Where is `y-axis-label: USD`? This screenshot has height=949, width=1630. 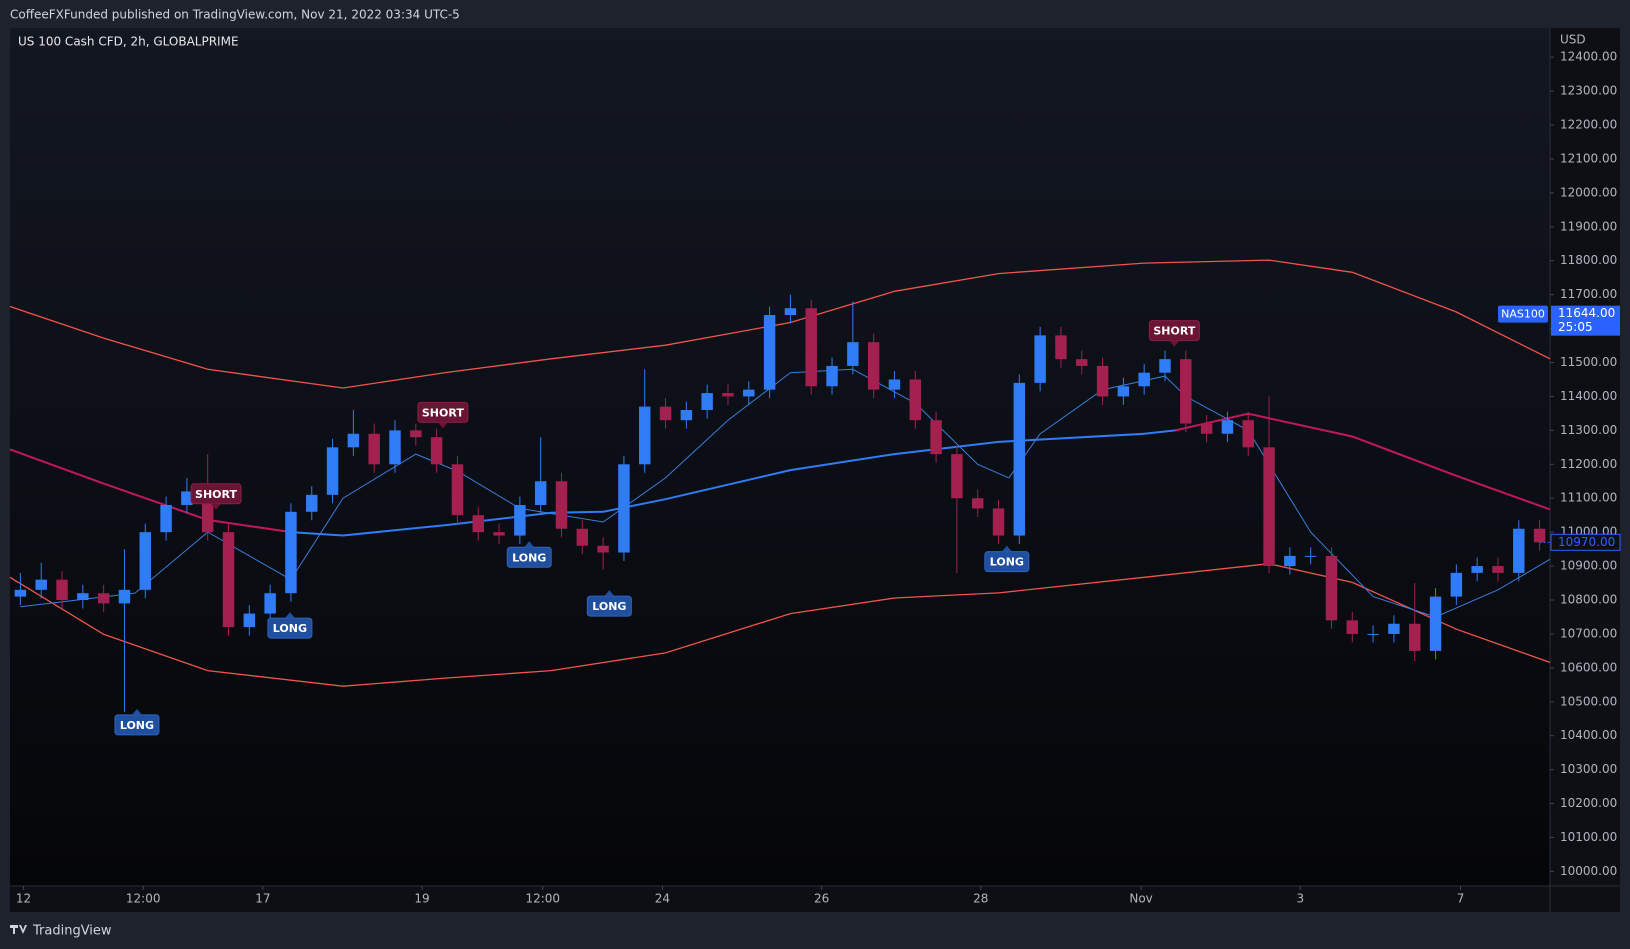
y-axis-label: USD is located at coordinates (1573, 40).